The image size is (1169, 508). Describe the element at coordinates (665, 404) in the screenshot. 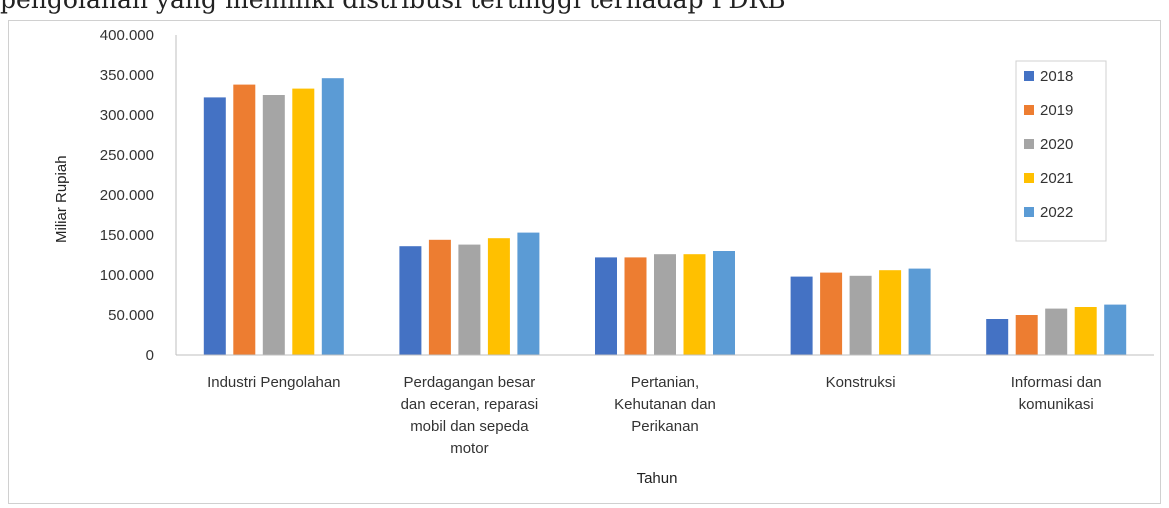

I see `x-category-label: Pertanian, Kehutanan dan Perikanan` at that location.